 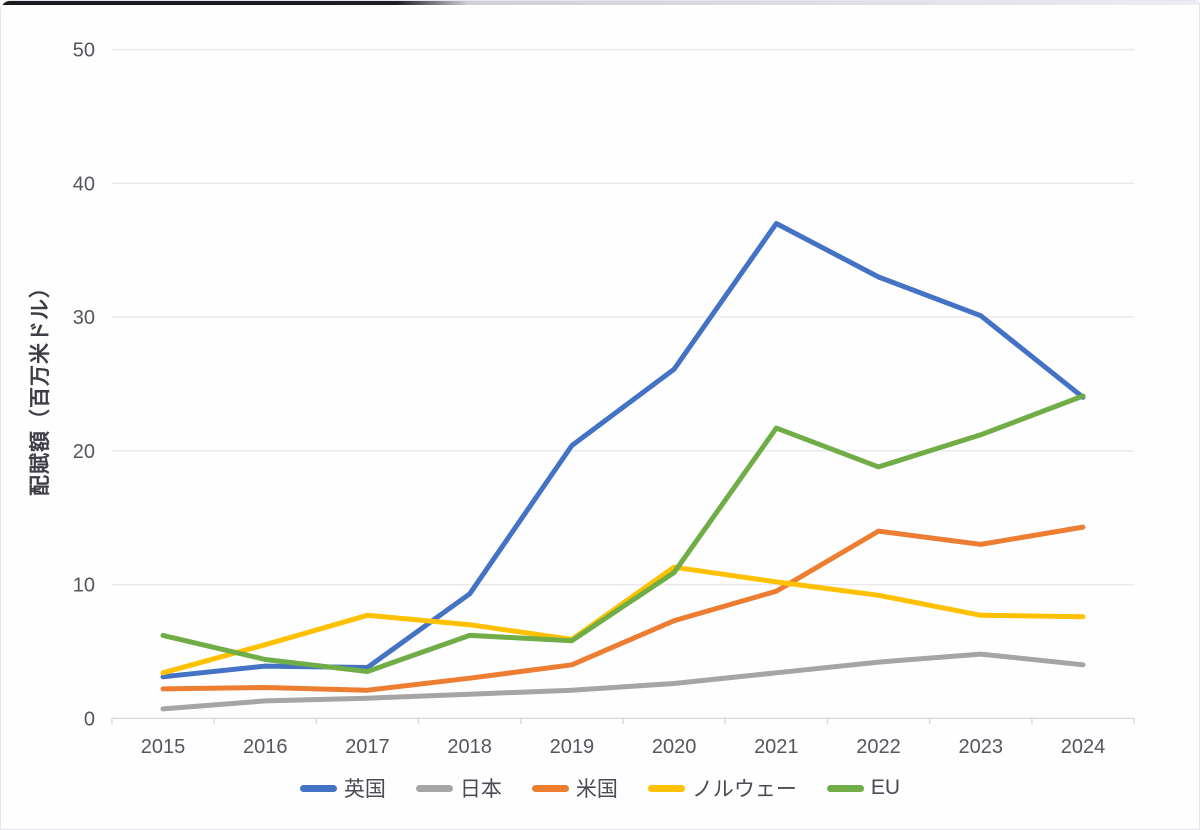 I want to click on legend-swatch-ノルウェー, so click(x=666, y=788).